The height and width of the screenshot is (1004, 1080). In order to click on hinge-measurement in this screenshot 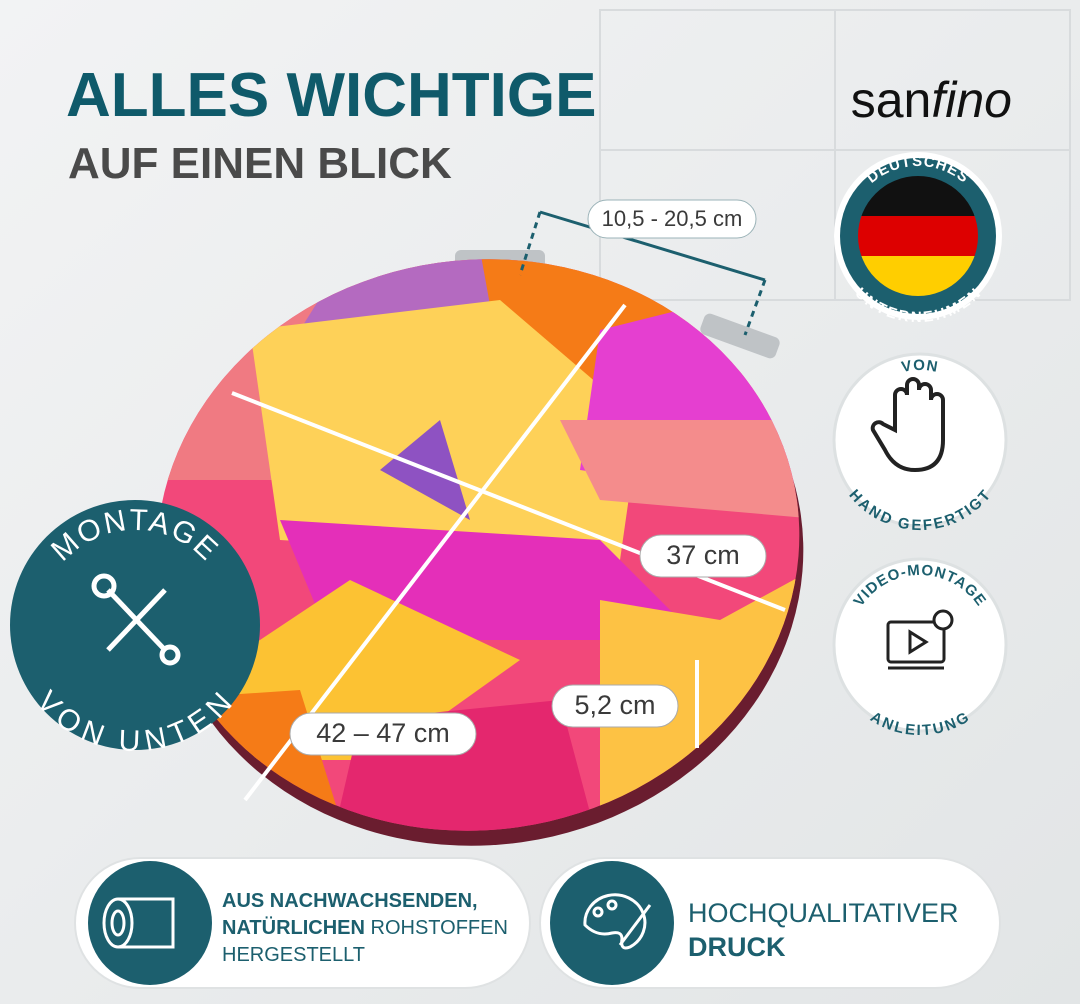, I will do `click(642, 273)`.